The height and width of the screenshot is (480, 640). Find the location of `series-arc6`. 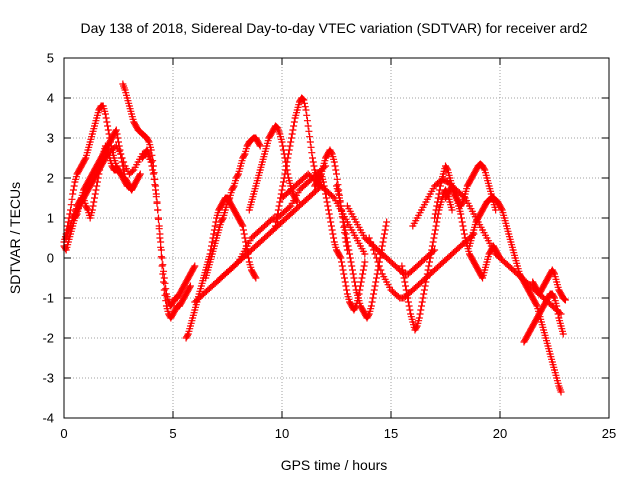

series-arc6 is located at coordinates (168, 228).